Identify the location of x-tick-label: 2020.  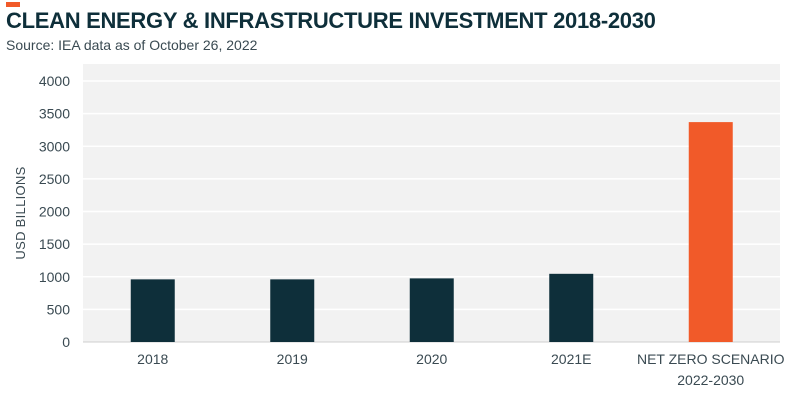
(431, 359).